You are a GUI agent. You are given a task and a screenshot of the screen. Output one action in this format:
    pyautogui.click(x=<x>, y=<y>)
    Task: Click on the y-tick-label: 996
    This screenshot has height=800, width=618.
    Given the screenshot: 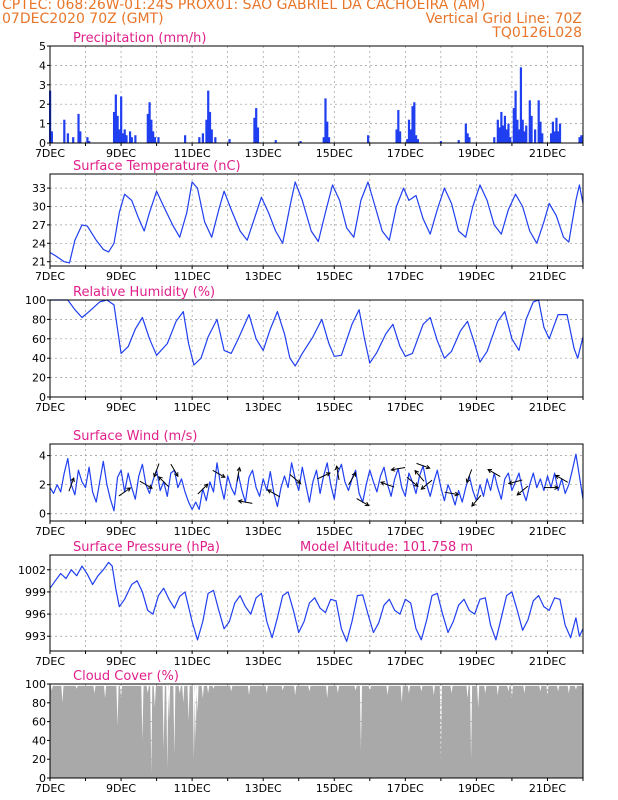 What is the action you would take?
    pyautogui.click(x=35, y=614)
    